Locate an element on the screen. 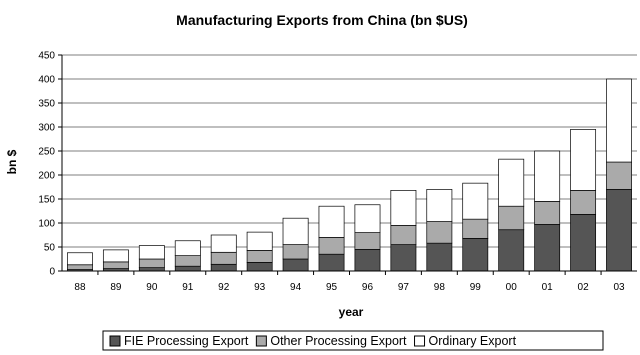 This screenshot has width=640, height=355. y-tick-label: 250 is located at coordinates (46, 152).